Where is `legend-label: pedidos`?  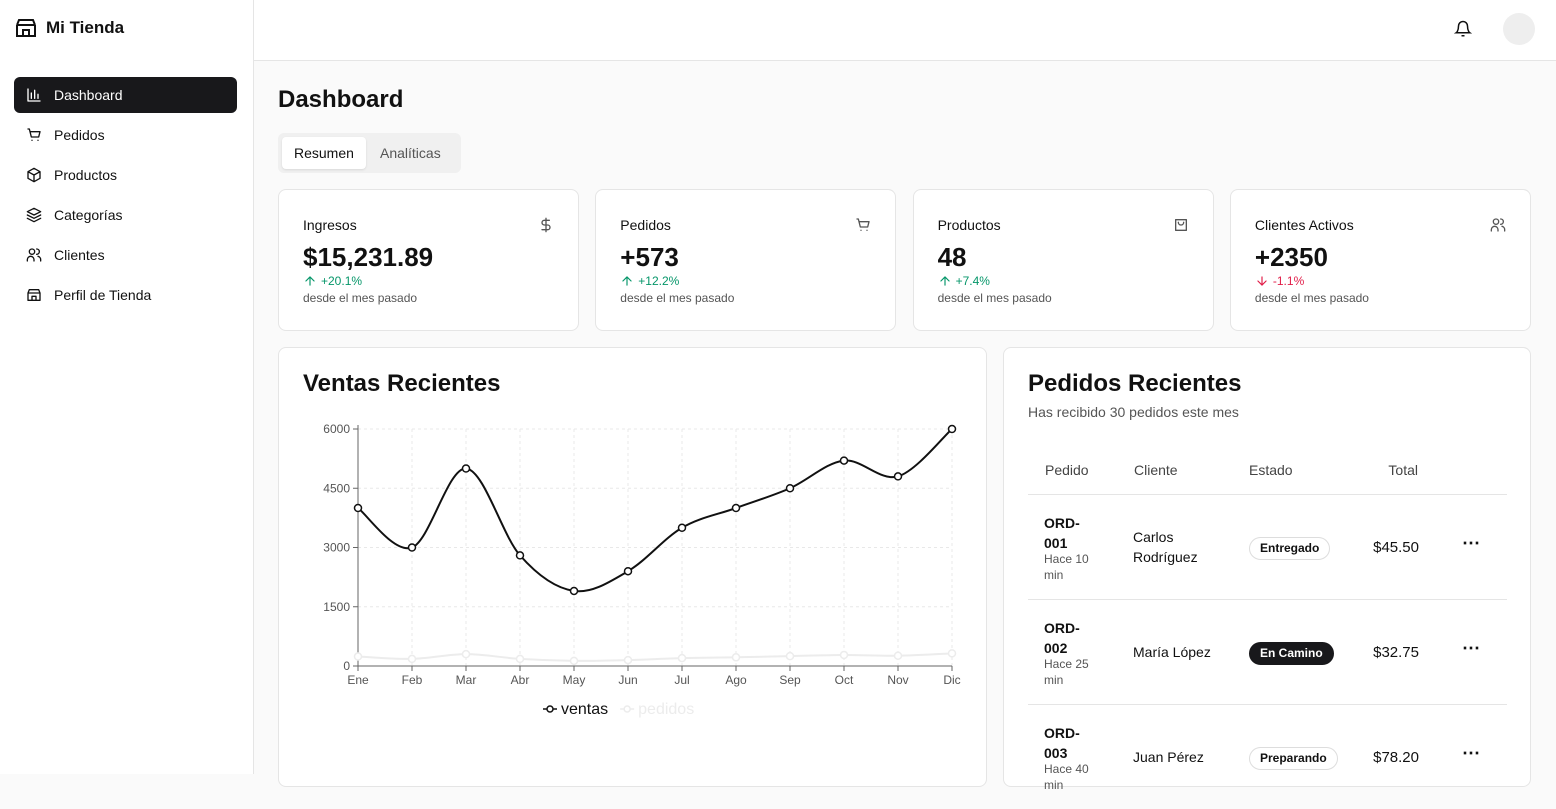
legend-label: pedidos is located at coordinates (666, 709).